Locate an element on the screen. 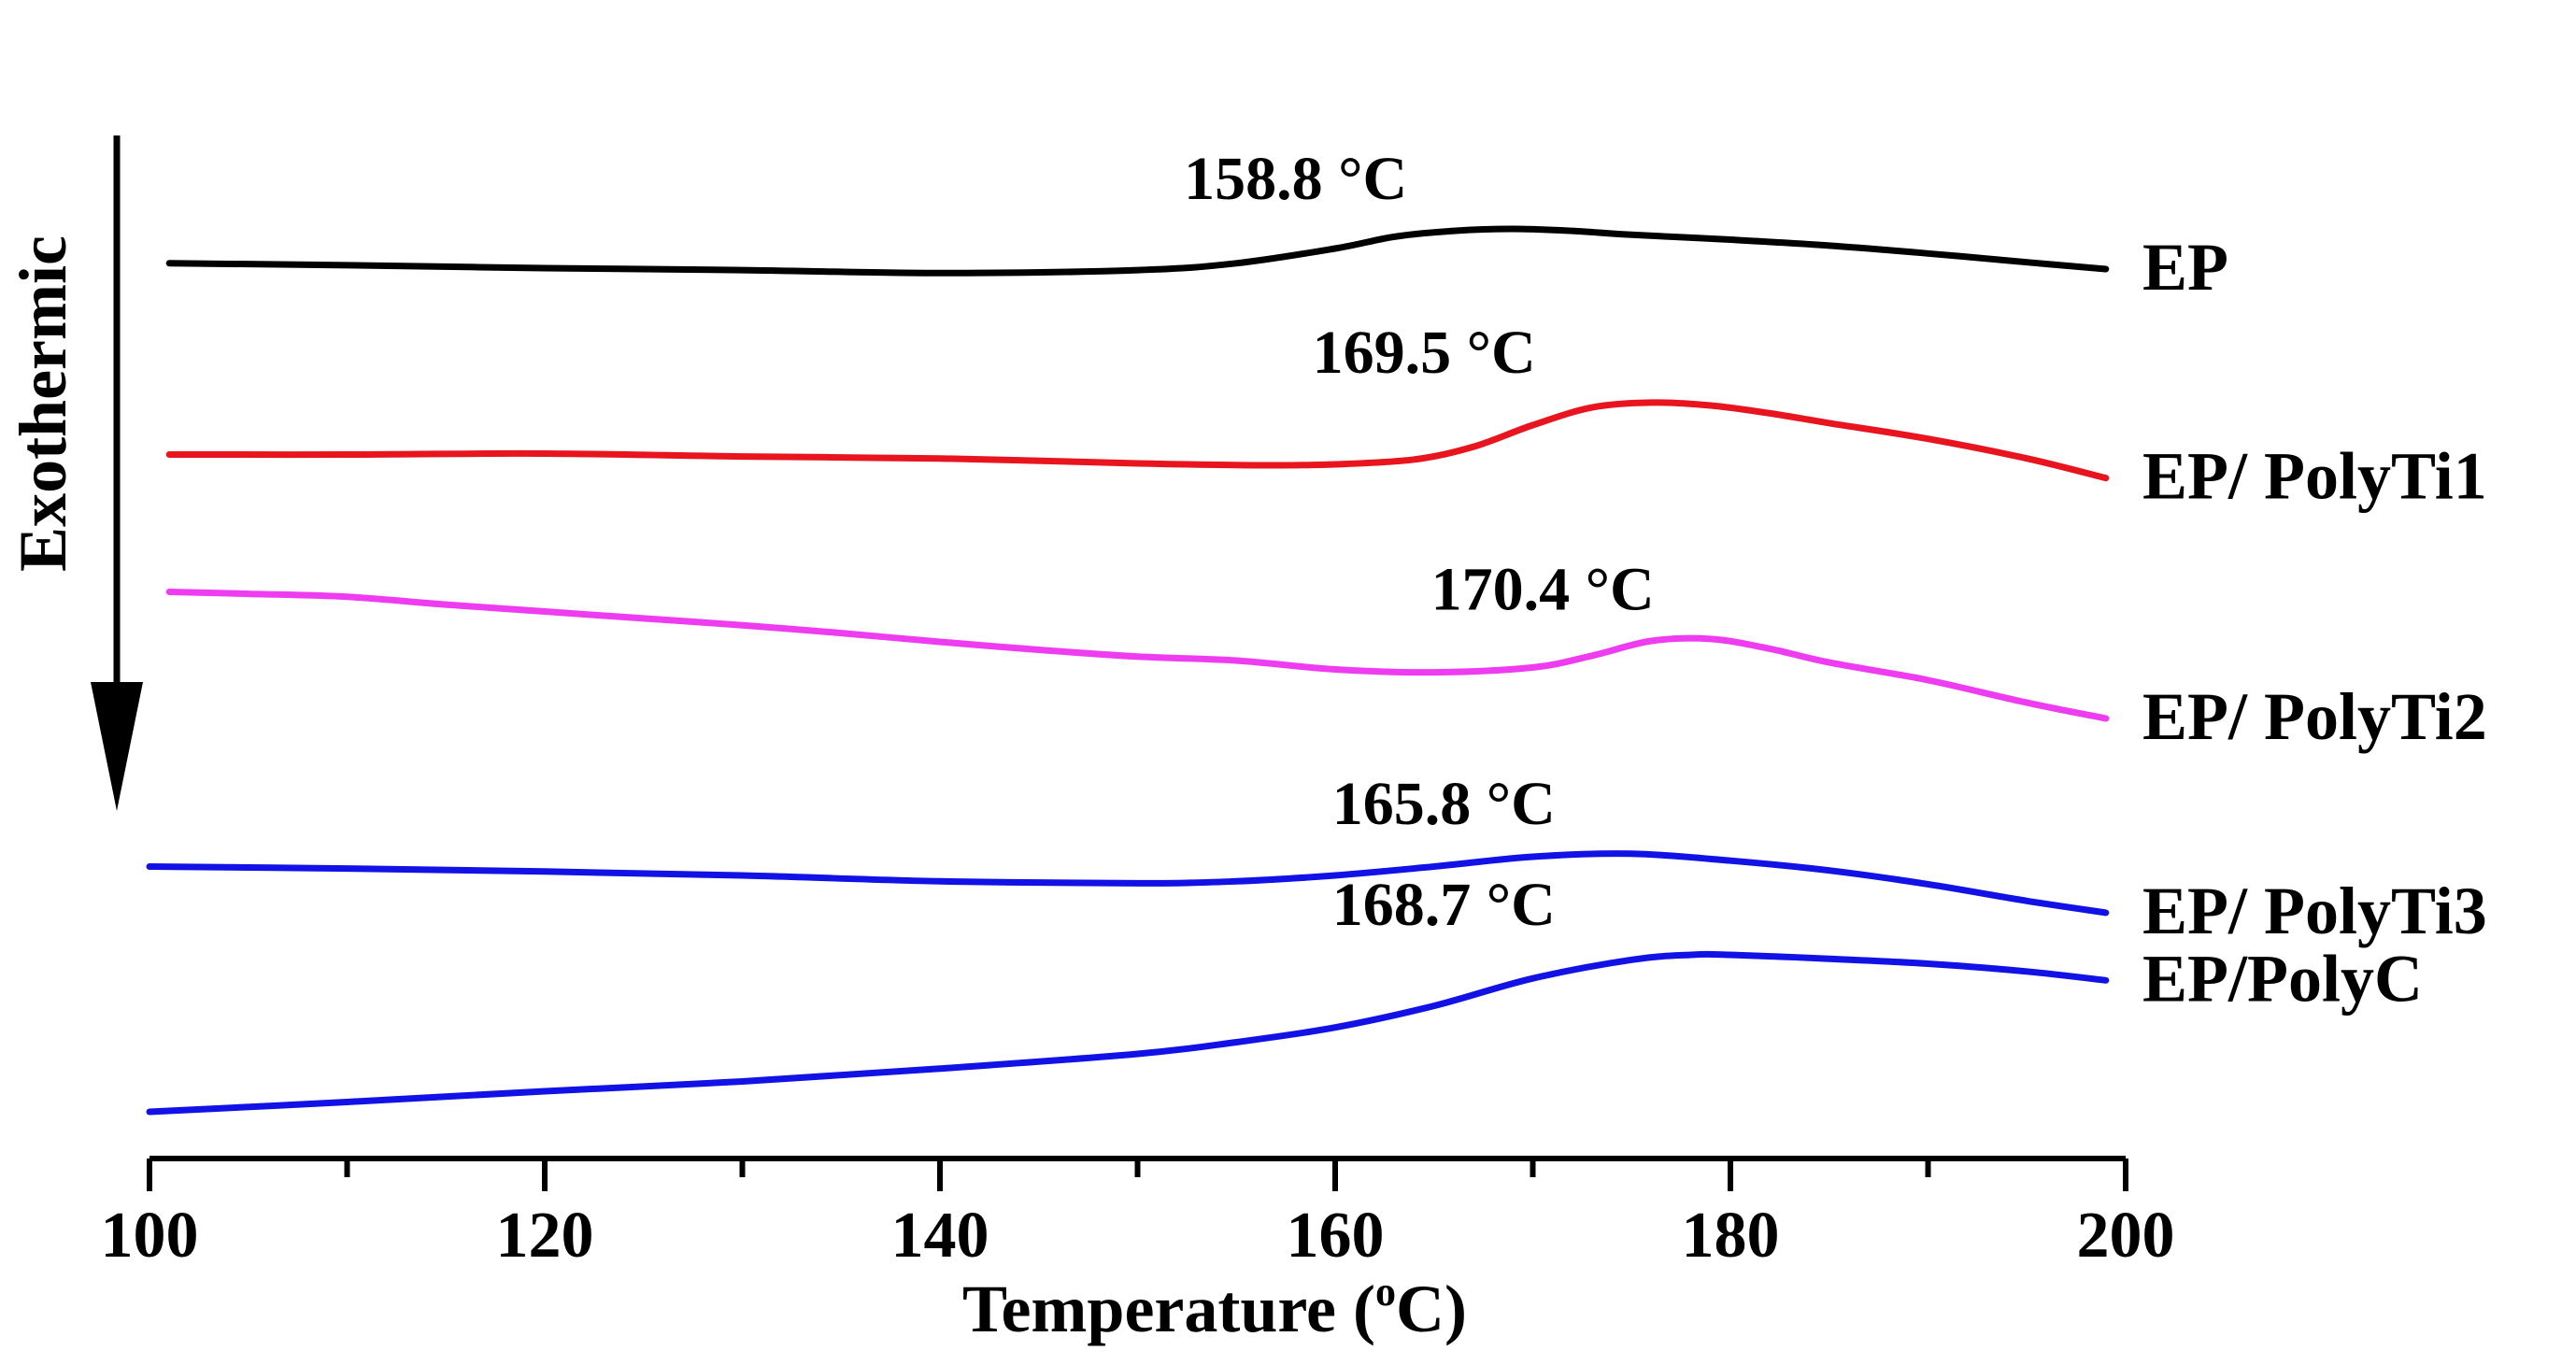 Image resolution: width=2576 pixels, height=1365 pixels. series-line-ep-polyti3 is located at coordinates (1128, 883).